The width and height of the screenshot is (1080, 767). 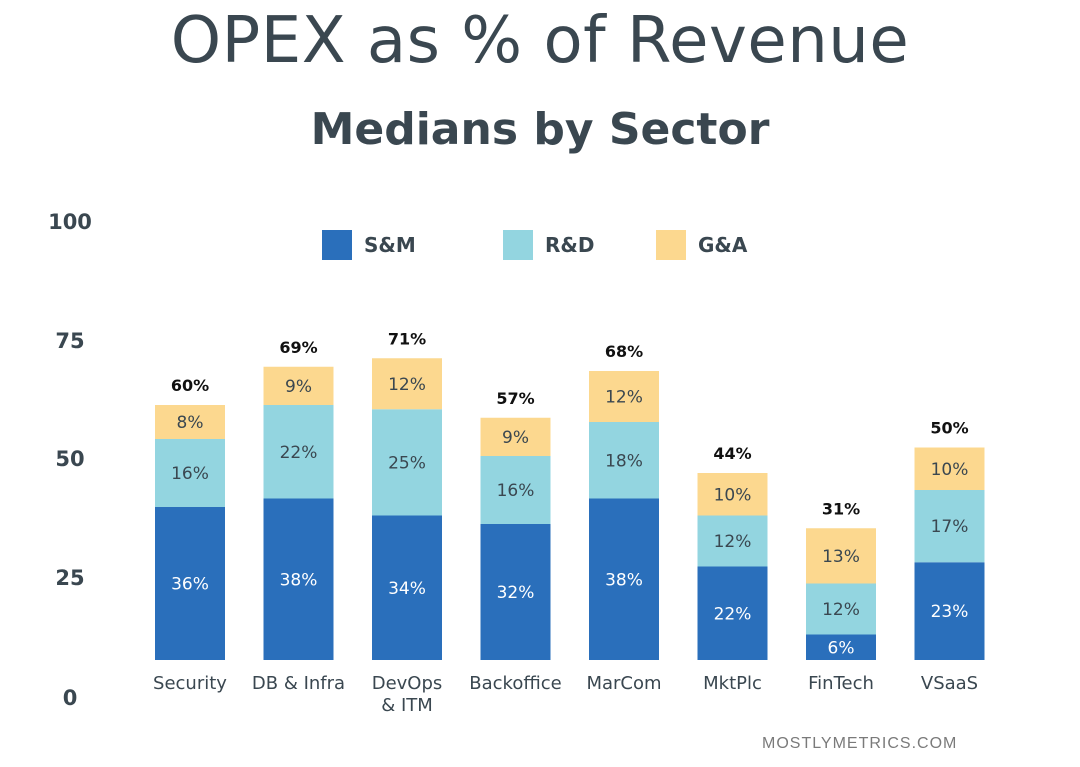 I want to click on segment-value-label: 8%, so click(x=190, y=423).